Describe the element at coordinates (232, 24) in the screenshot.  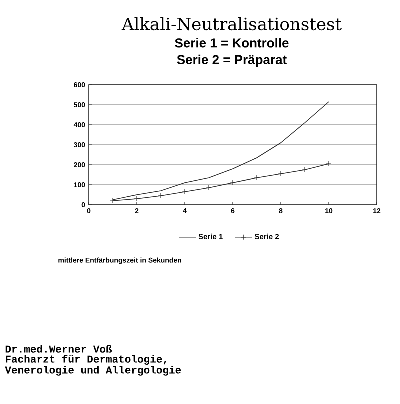
I see `chart-title: Alkali-Neutralisationstest` at that location.